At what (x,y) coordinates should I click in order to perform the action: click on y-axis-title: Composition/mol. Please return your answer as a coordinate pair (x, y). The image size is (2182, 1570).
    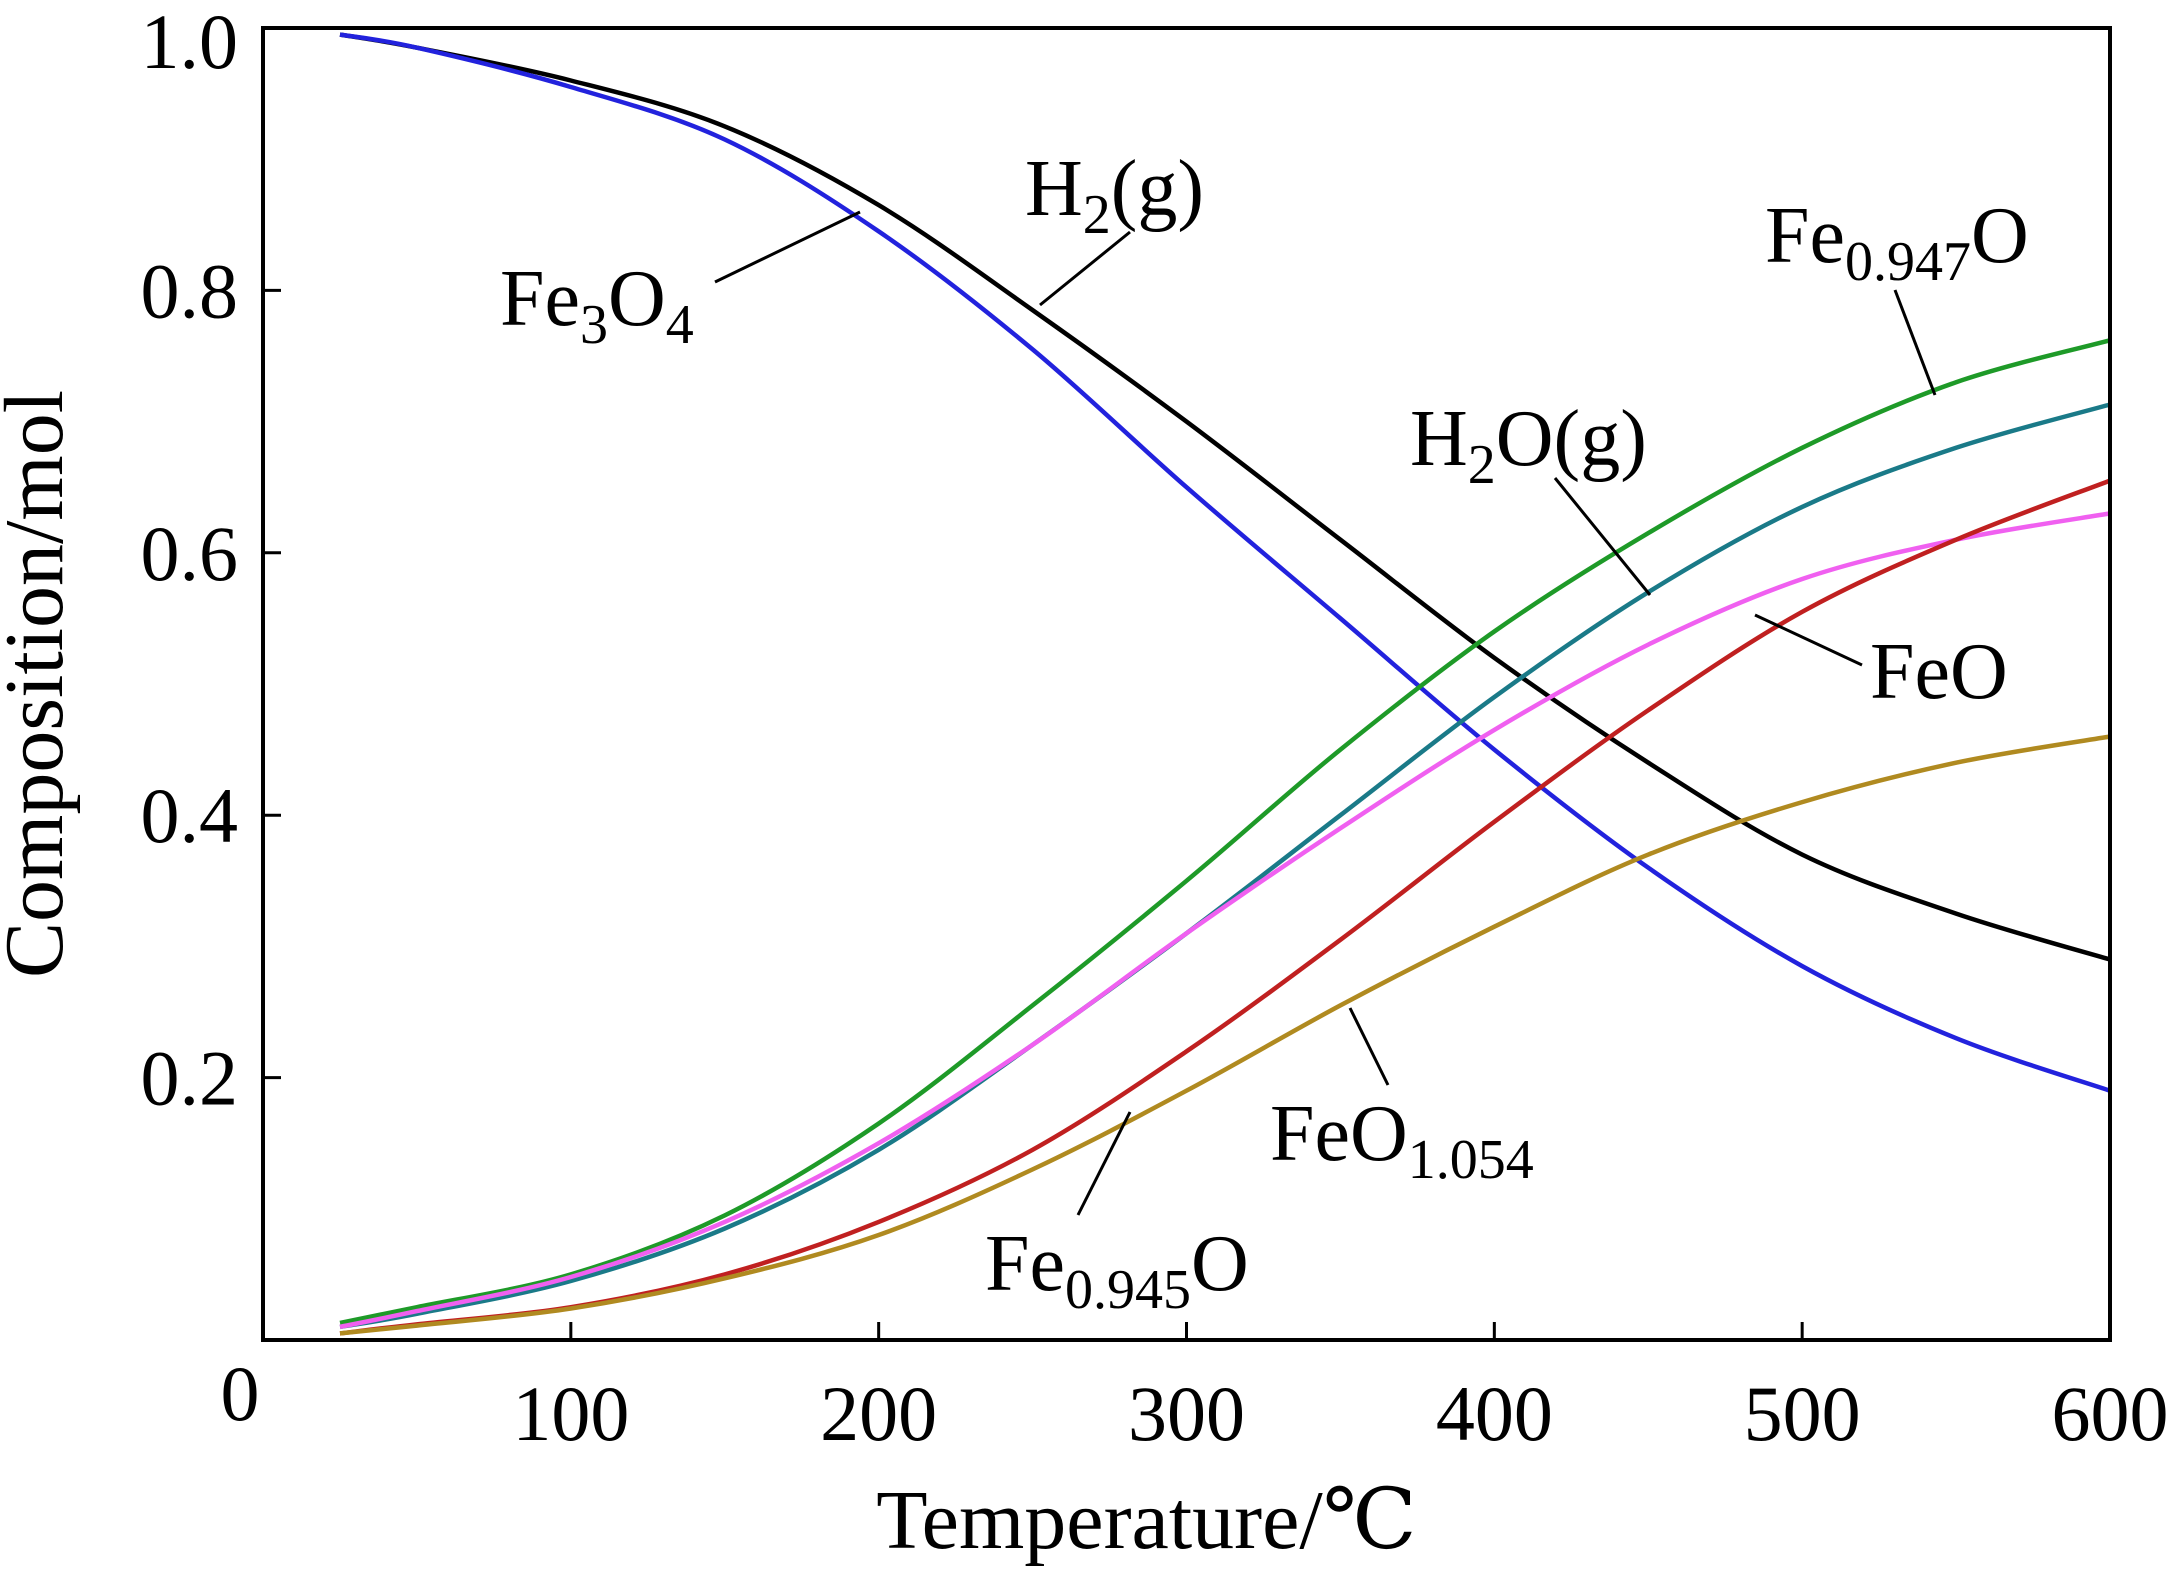
    Looking at the image, I should click on (40, 684).